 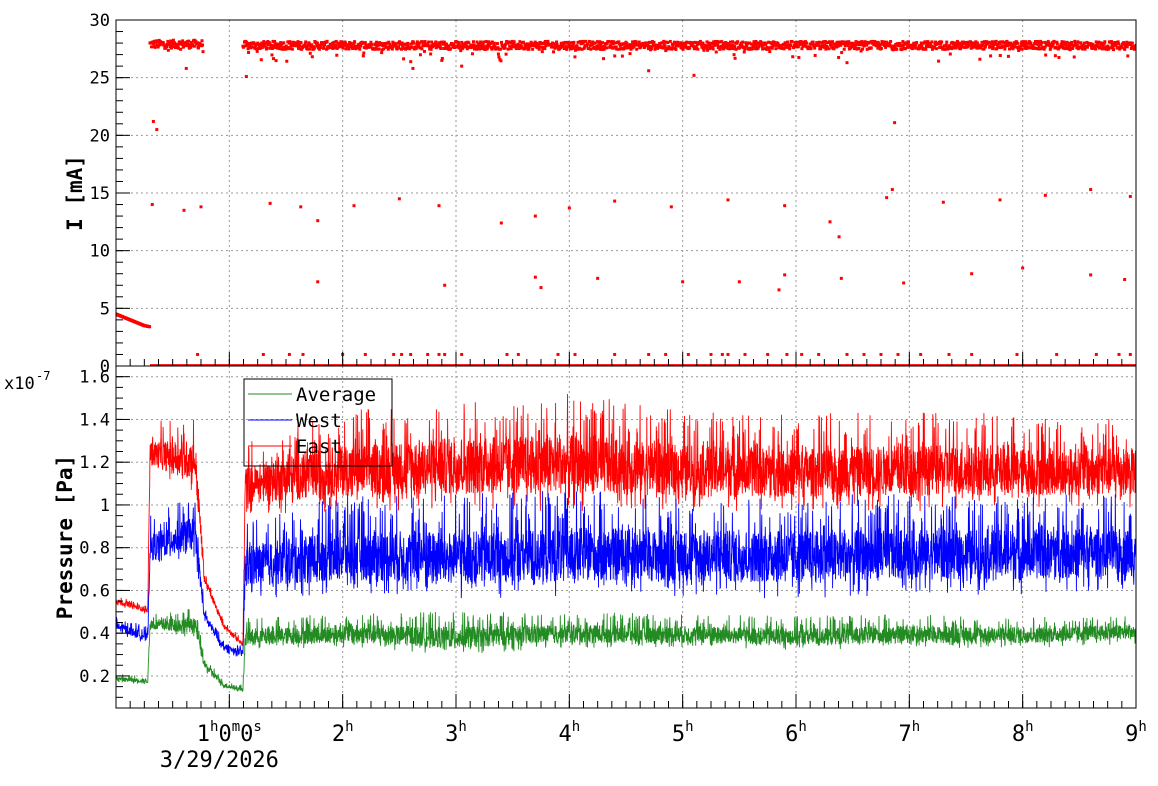 I want to click on x-tick-label: 4h, so click(x=569, y=733).